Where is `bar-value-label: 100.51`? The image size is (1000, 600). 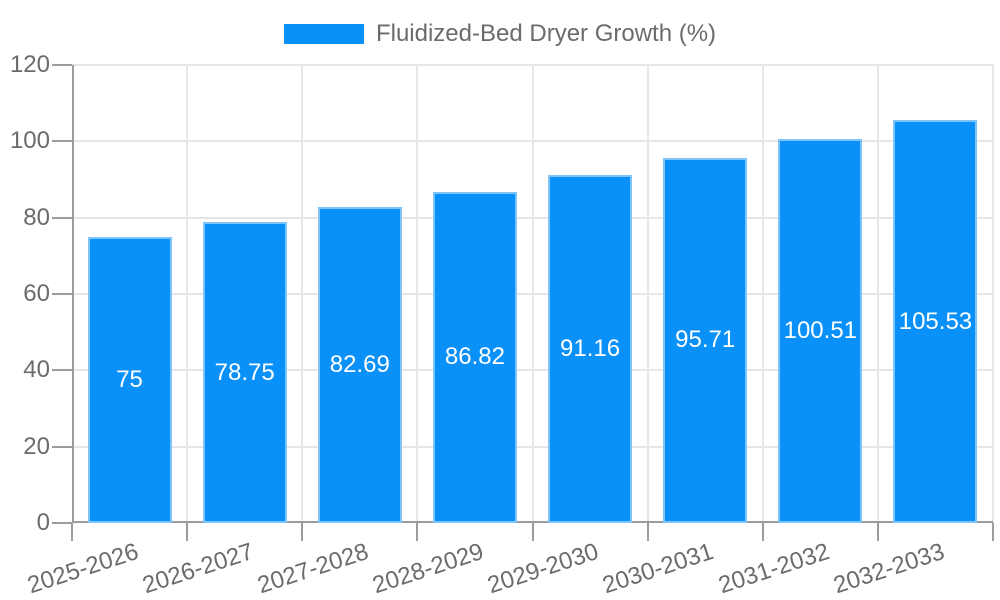
bar-value-label: 100.51 is located at coordinates (820, 331).